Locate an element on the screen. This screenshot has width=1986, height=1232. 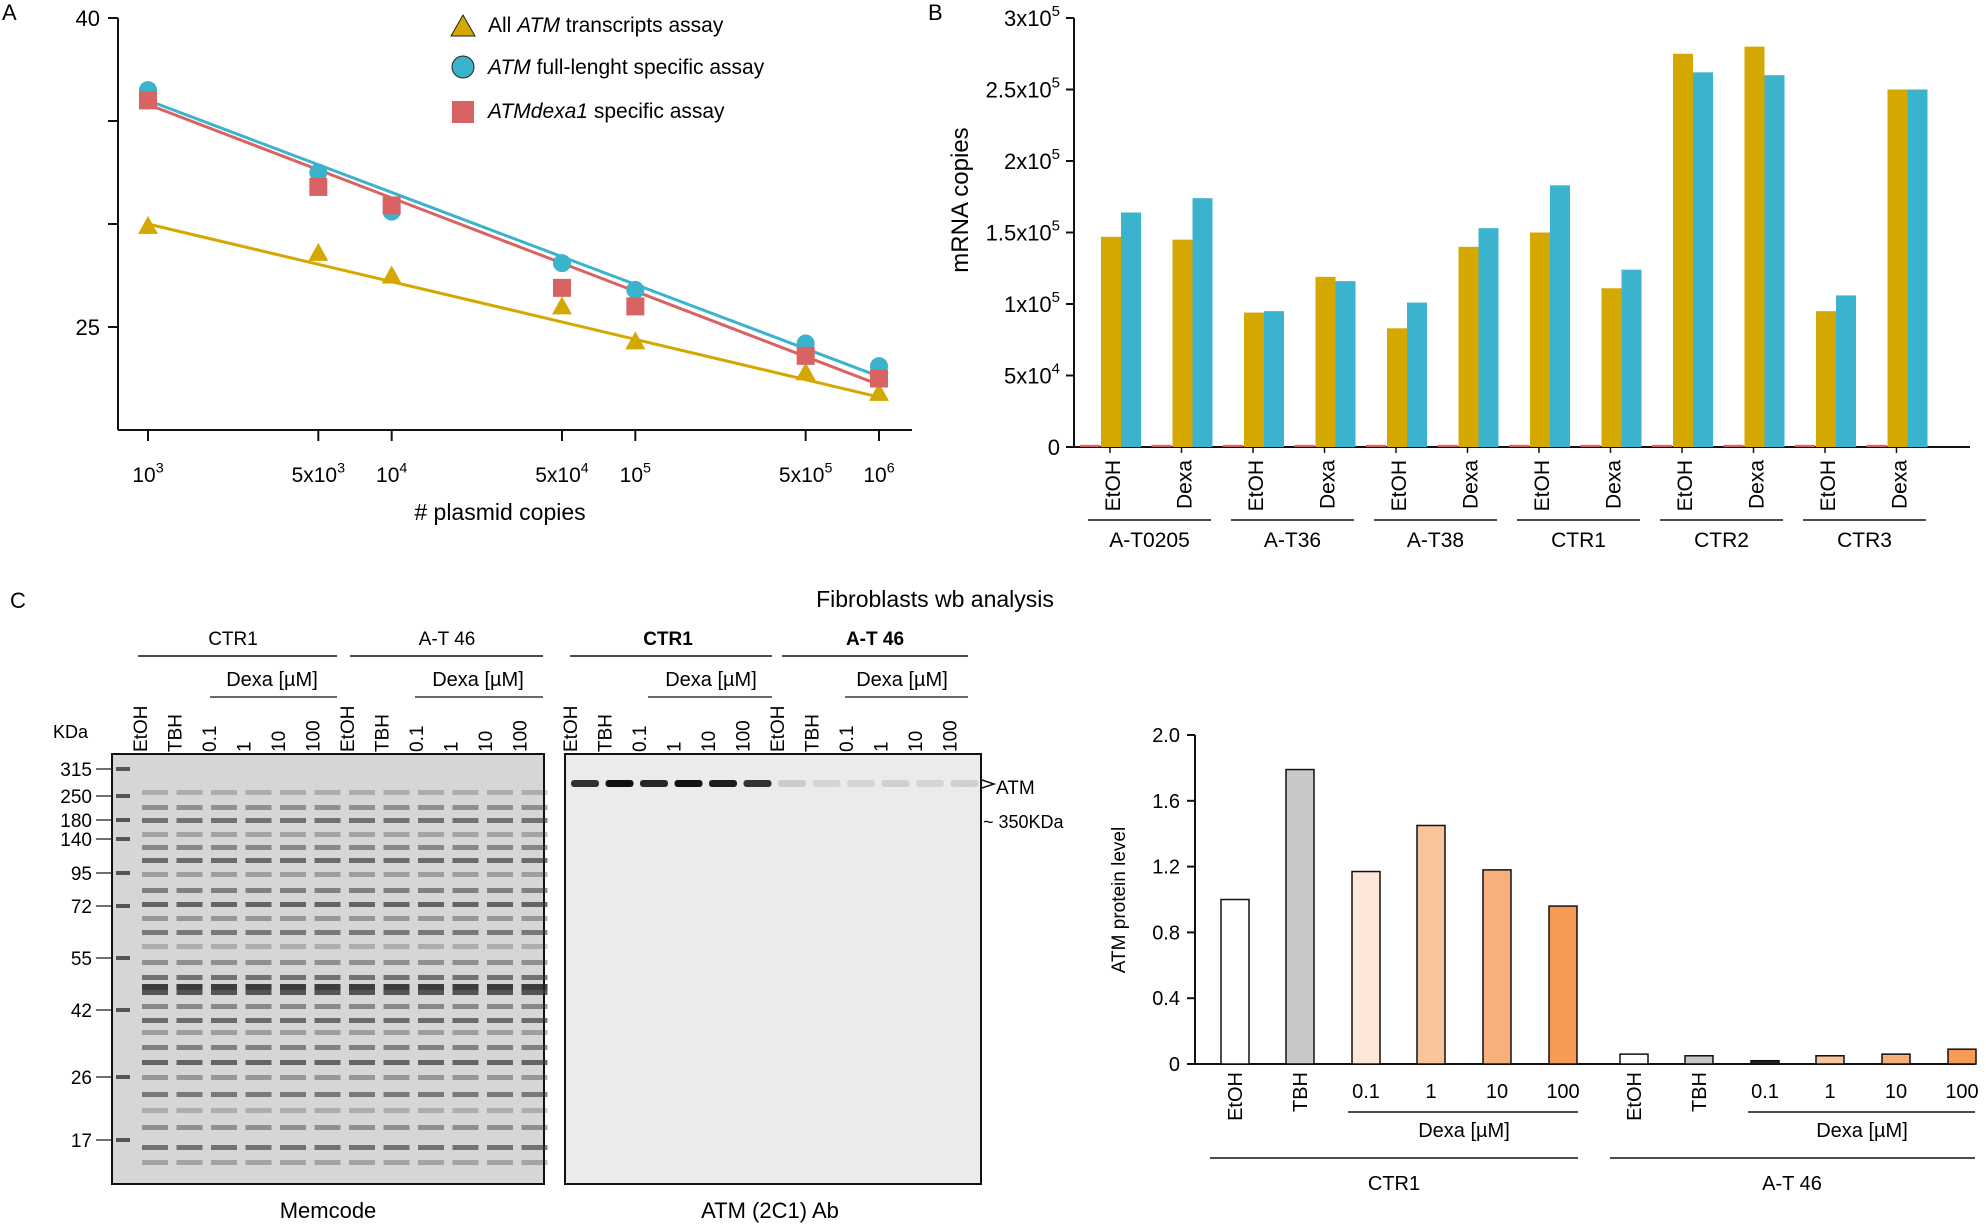
memcode-gel is located at coordinates (328, 969).